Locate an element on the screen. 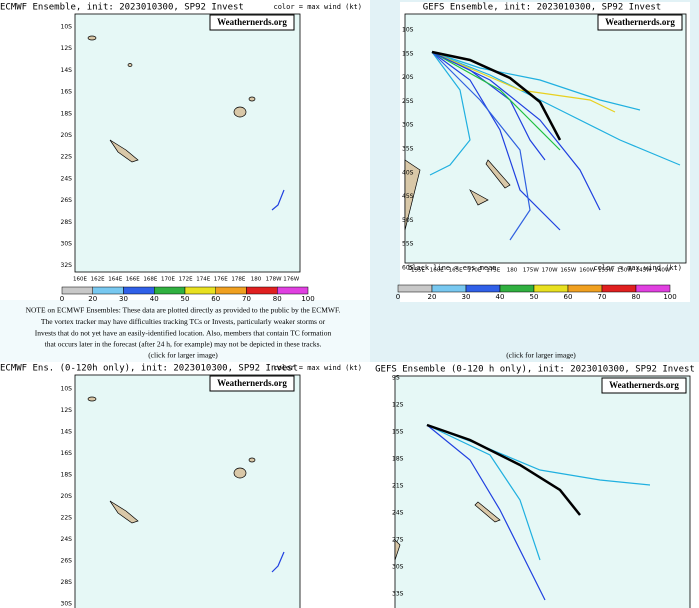 The width and height of the screenshot is (699, 608). lat-label: 15S is located at coordinates (398, 432).